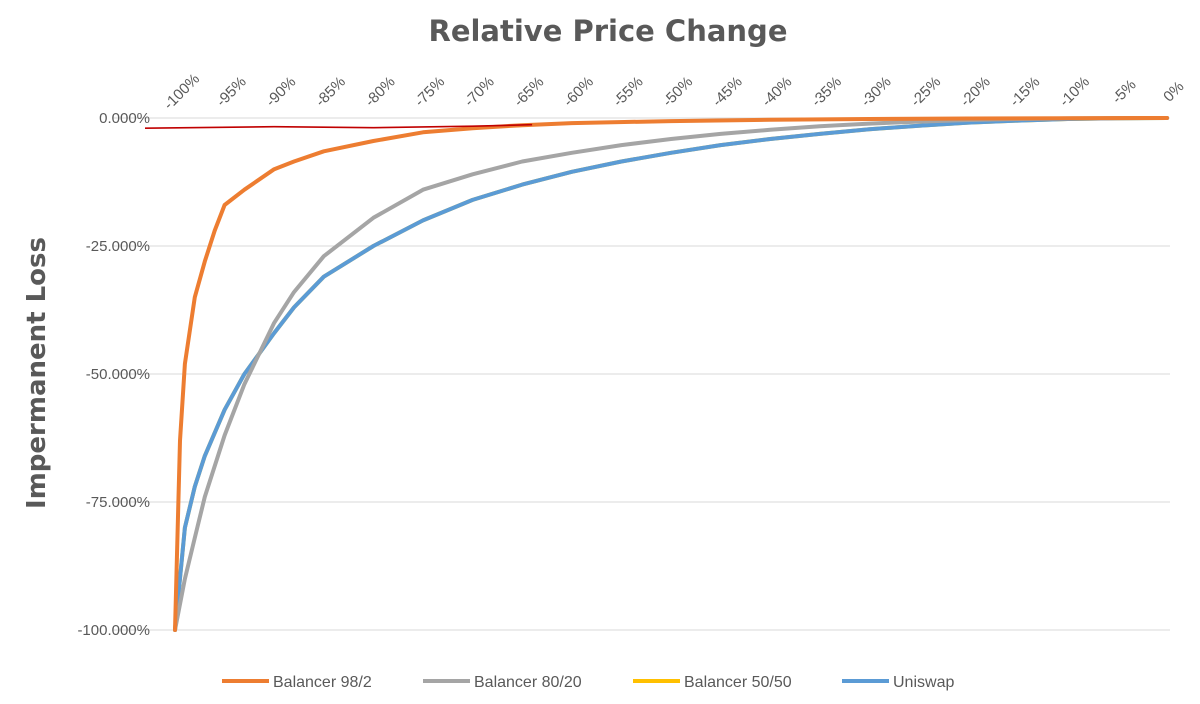  Describe the element at coordinates (628, 91) in the screenshot. I see `x-tick-label: -55%` at that location.